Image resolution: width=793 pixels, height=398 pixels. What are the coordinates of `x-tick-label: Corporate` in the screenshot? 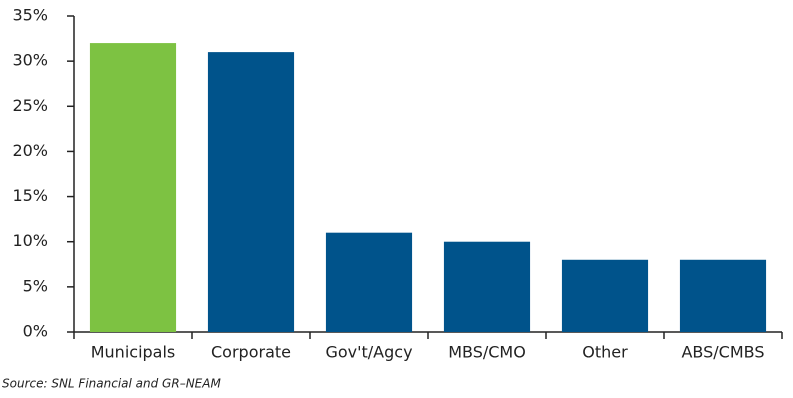 It's located at (251, 352).